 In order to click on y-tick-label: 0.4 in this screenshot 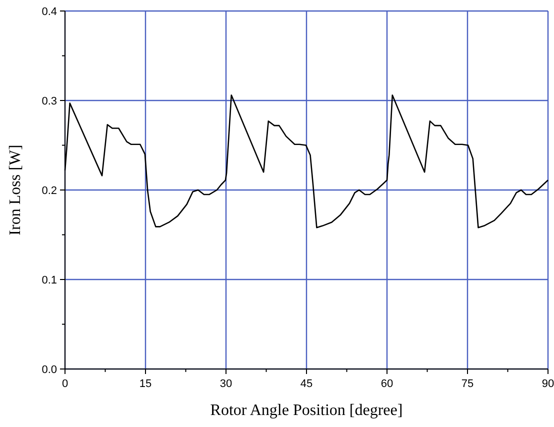, I will do `click(49, 12)`.